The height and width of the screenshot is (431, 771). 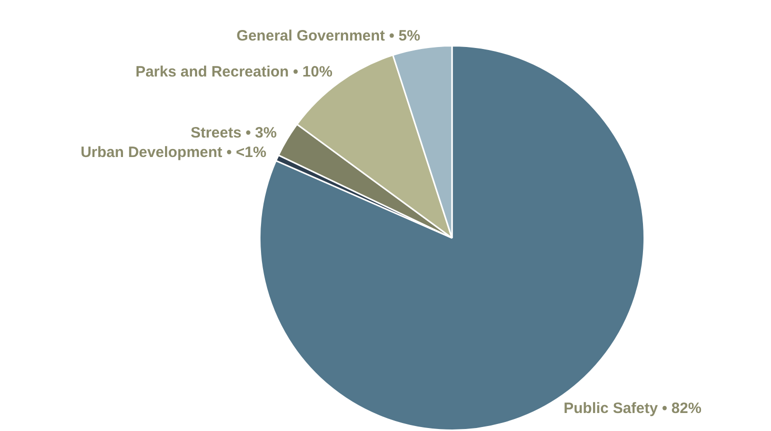 What do you see at coordinates (633, 409) in the screenshot?
I see `slice-label: Public Safety • 82%` at bounding box center [633, 409].